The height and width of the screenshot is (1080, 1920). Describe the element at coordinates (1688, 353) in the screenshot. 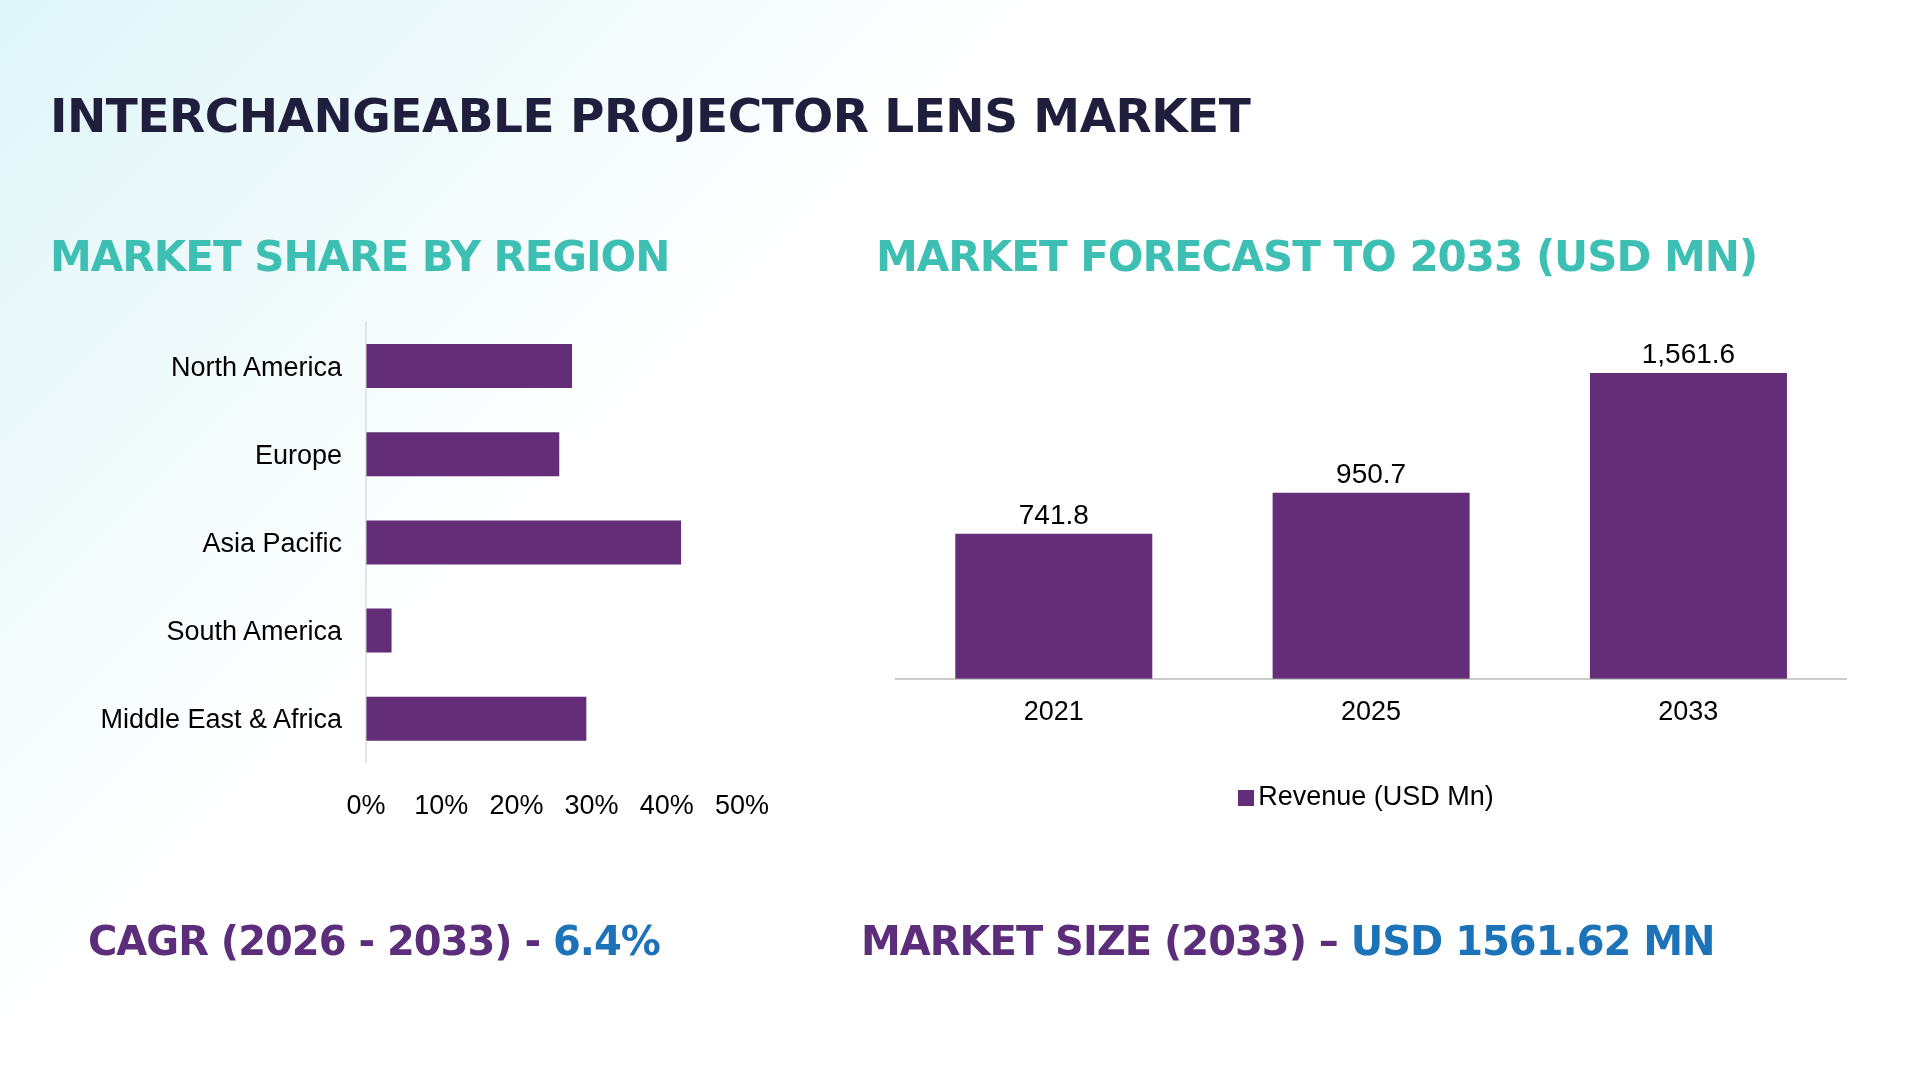

I see `data-label: 1,561.6` at that location.